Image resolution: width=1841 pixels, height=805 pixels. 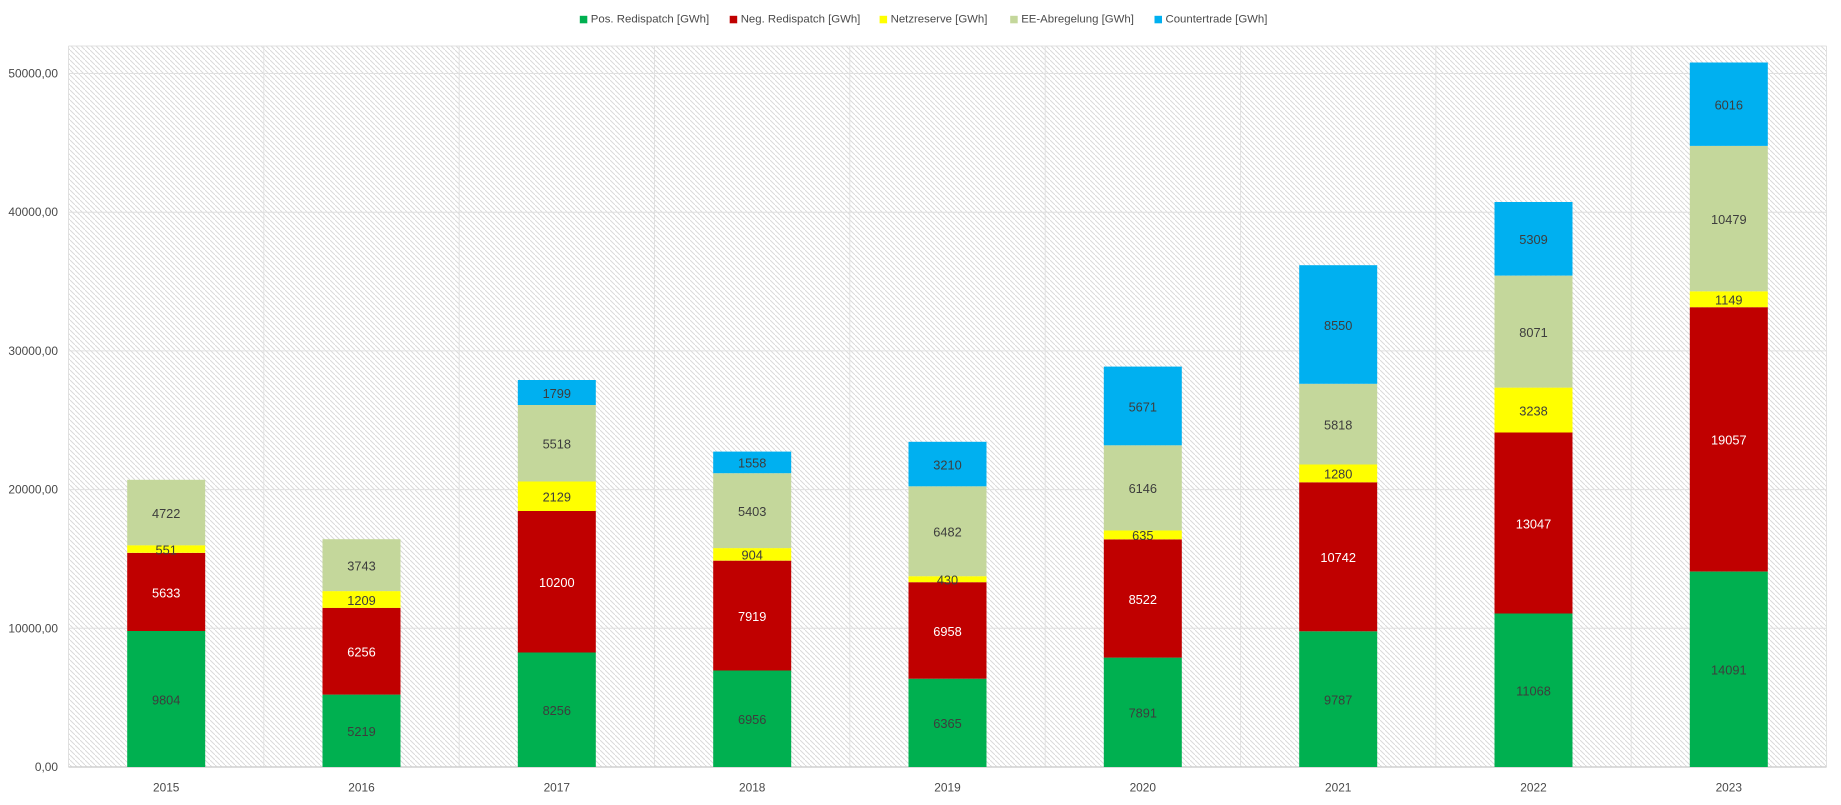 I want to click on svg-text: 1209, so click(x=361, y=600).